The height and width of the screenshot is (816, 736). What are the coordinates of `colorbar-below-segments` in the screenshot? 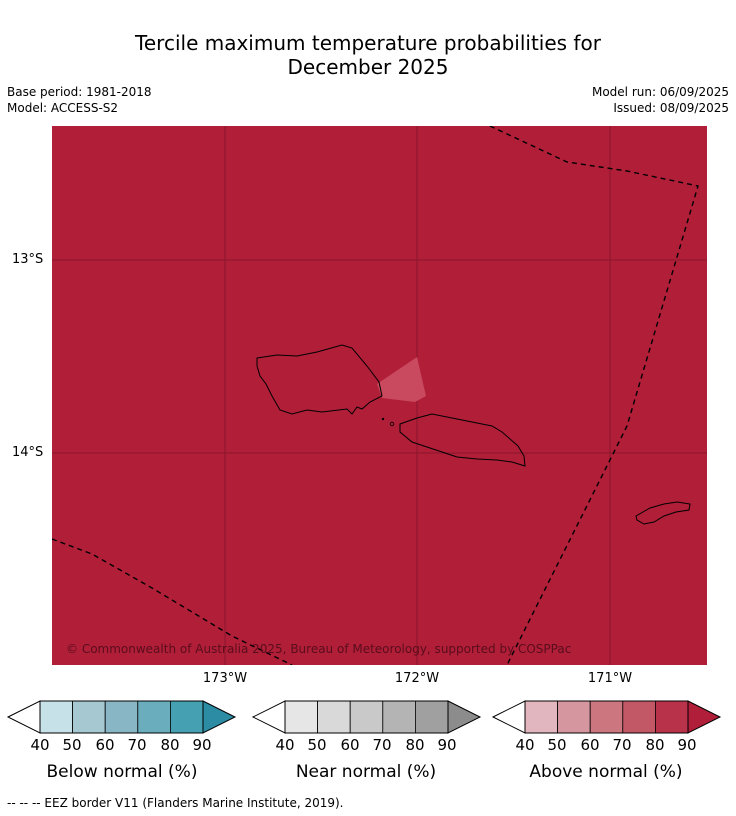 It's located at (138, 717).